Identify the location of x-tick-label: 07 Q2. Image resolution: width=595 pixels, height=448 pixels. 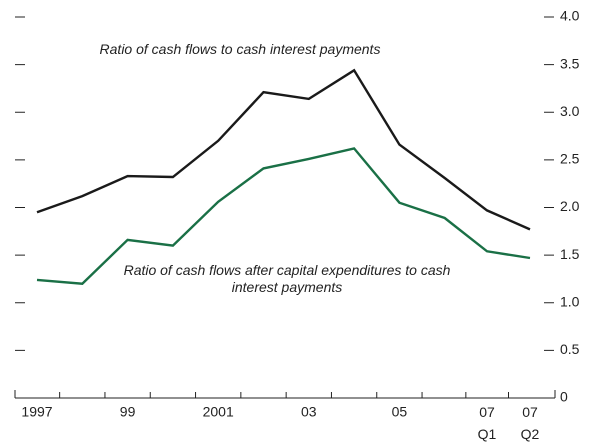
(530, 423).